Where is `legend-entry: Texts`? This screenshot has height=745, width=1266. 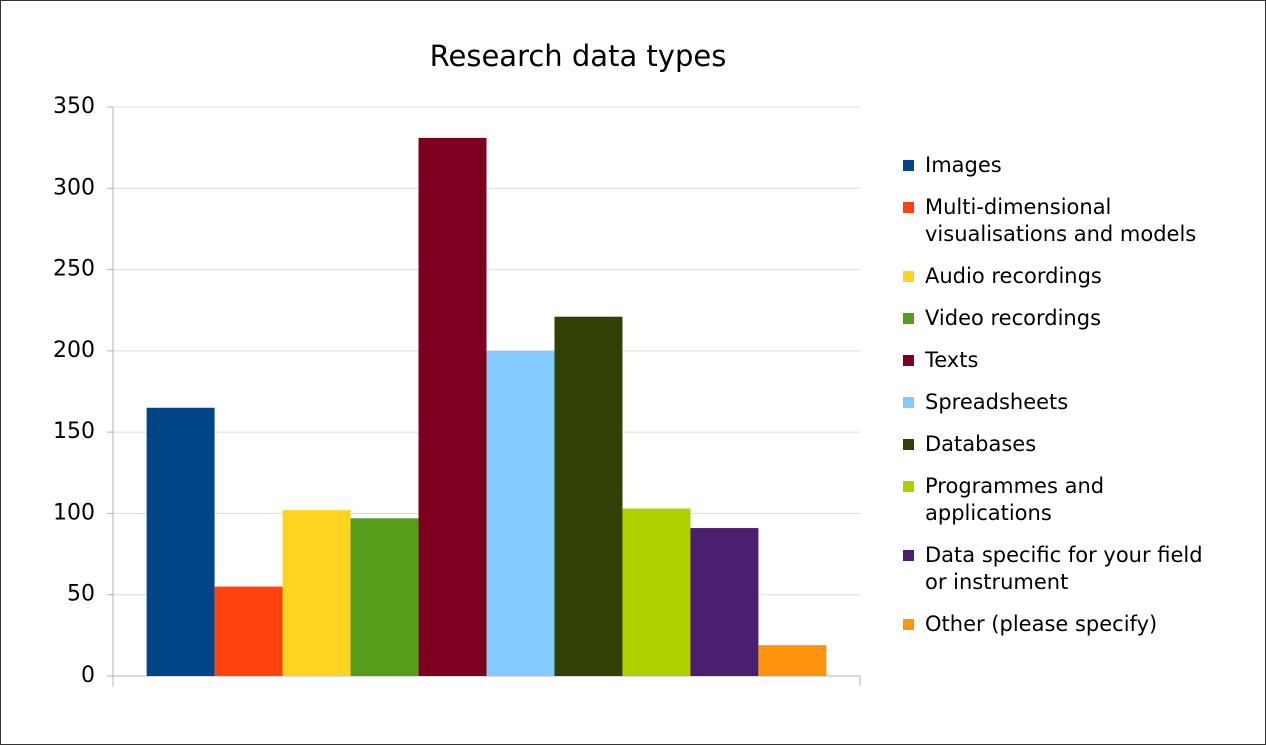
legend-entry: Texts is located at coordinates (1065, 360).